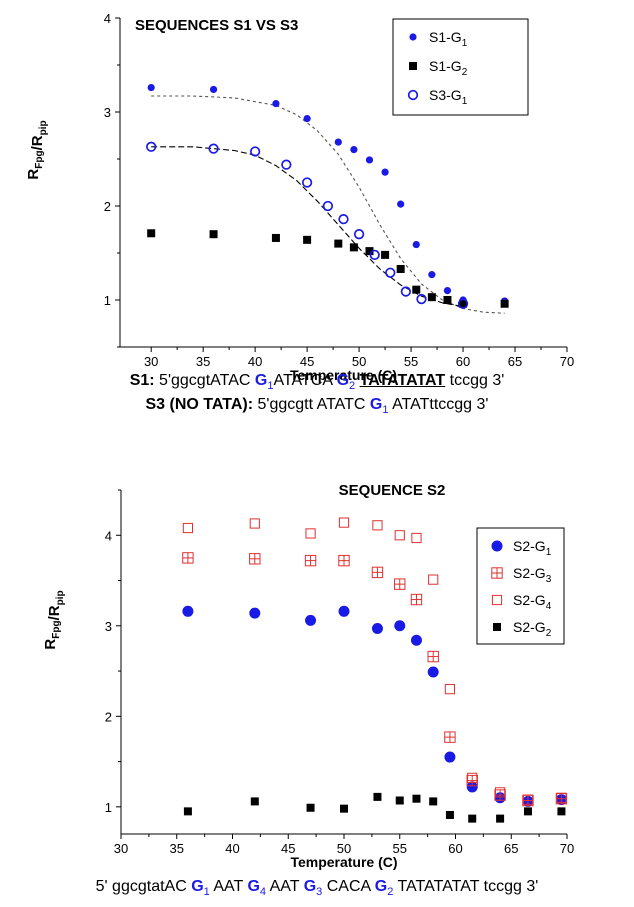 Image resolution: width=634 pixels, height=907 pixels. What do you see at coordinates (204, 380) in the screenshot?
I see `sequence-s1-part1: 5'ggcgtATAC` at bounding box center [204, 380].